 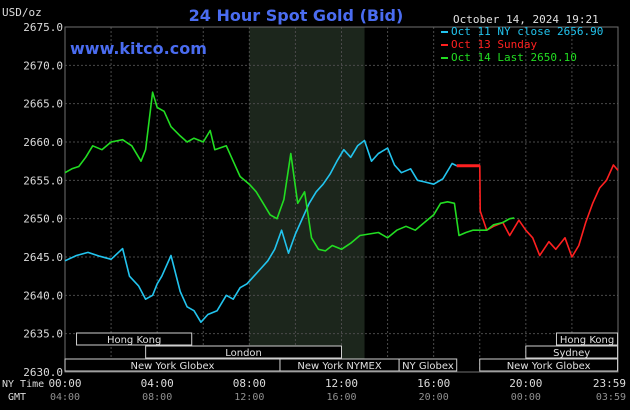 What do you see at coordinates (64, 383) in the screenshot?
I see `x-tick-nytime: 00:00` at bounding box center [64, 383].